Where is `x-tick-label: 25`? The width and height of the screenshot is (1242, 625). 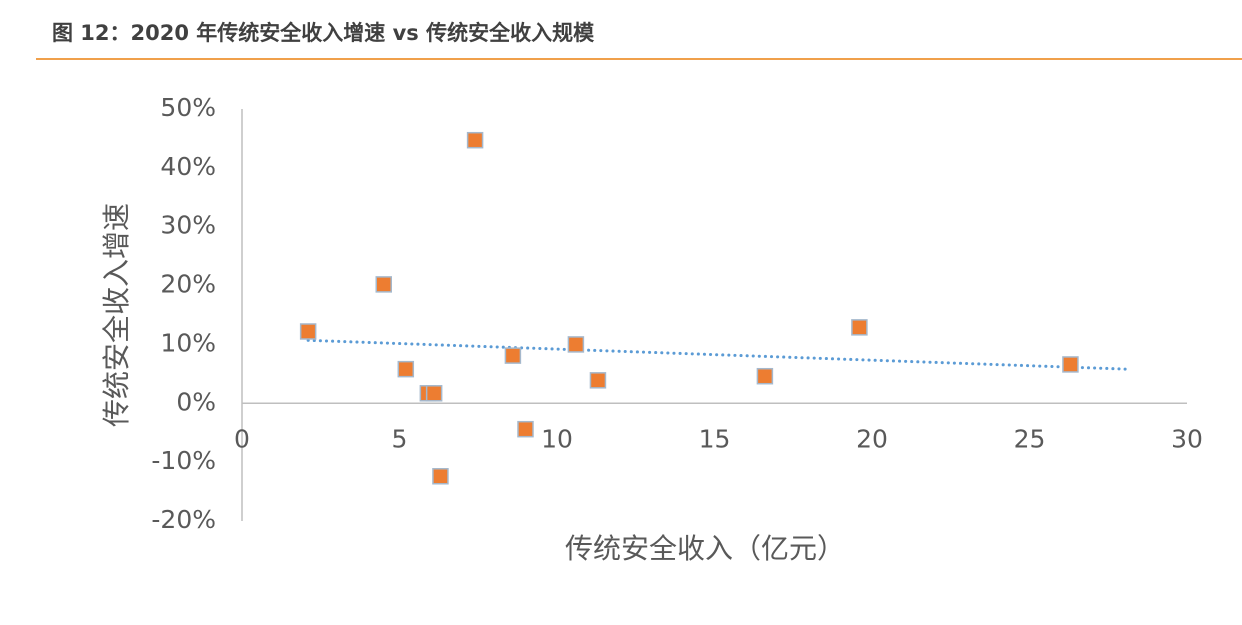
x-tick-label: 25 is located at coordinates (1030, 438).